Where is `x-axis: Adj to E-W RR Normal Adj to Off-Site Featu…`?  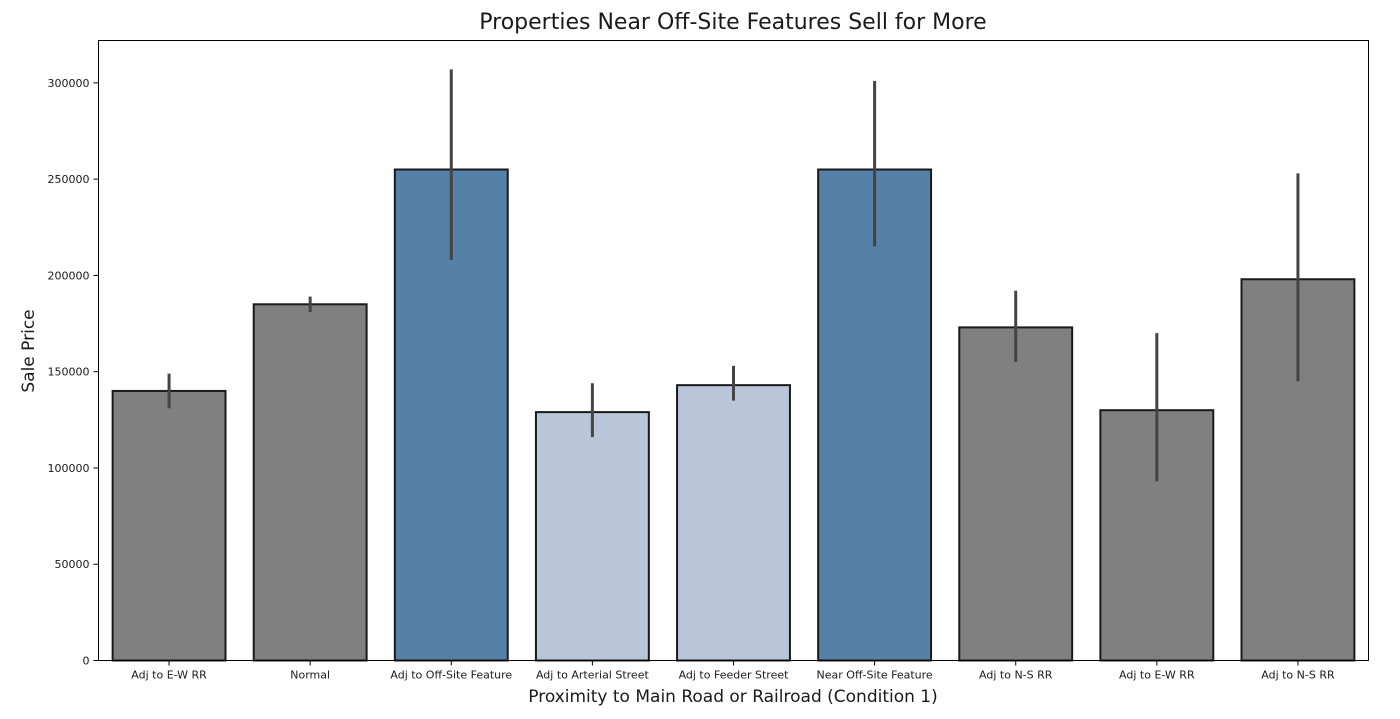
x-axis: Adj to E-W RR Normal Adj to Off-Site Featu… is located at coordinates (733, 671).